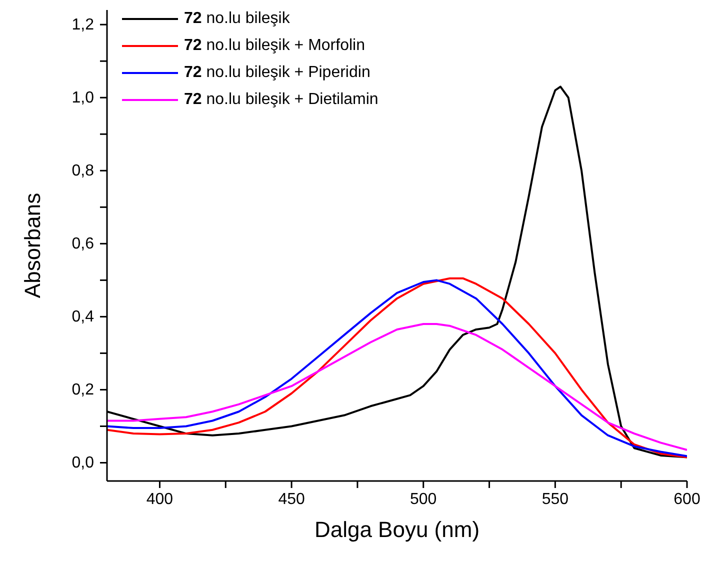 Image resolution: width=713 pixels, height=573 pixels. I want to click on x-tick-label: 500, so click(423, 499).